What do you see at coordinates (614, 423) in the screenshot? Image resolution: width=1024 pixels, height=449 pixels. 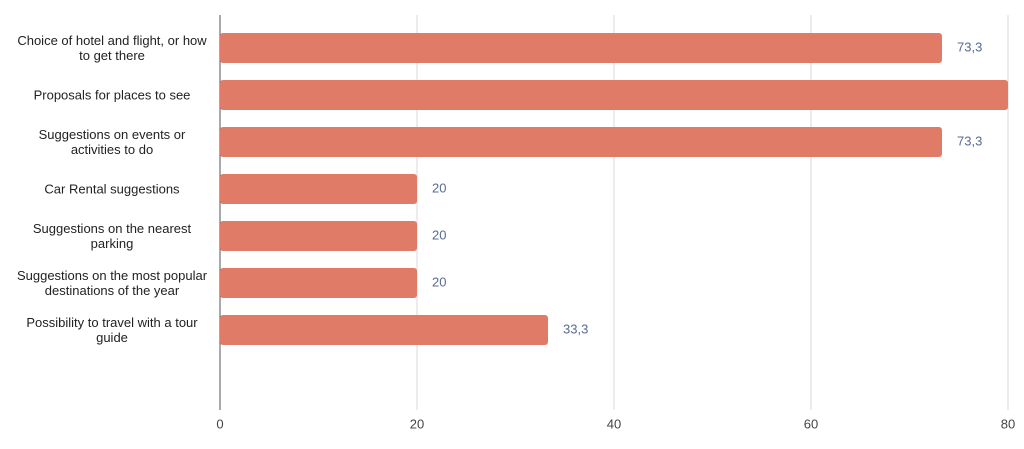 I see `x-tick-label: 40` at bounding box center [614, 423].